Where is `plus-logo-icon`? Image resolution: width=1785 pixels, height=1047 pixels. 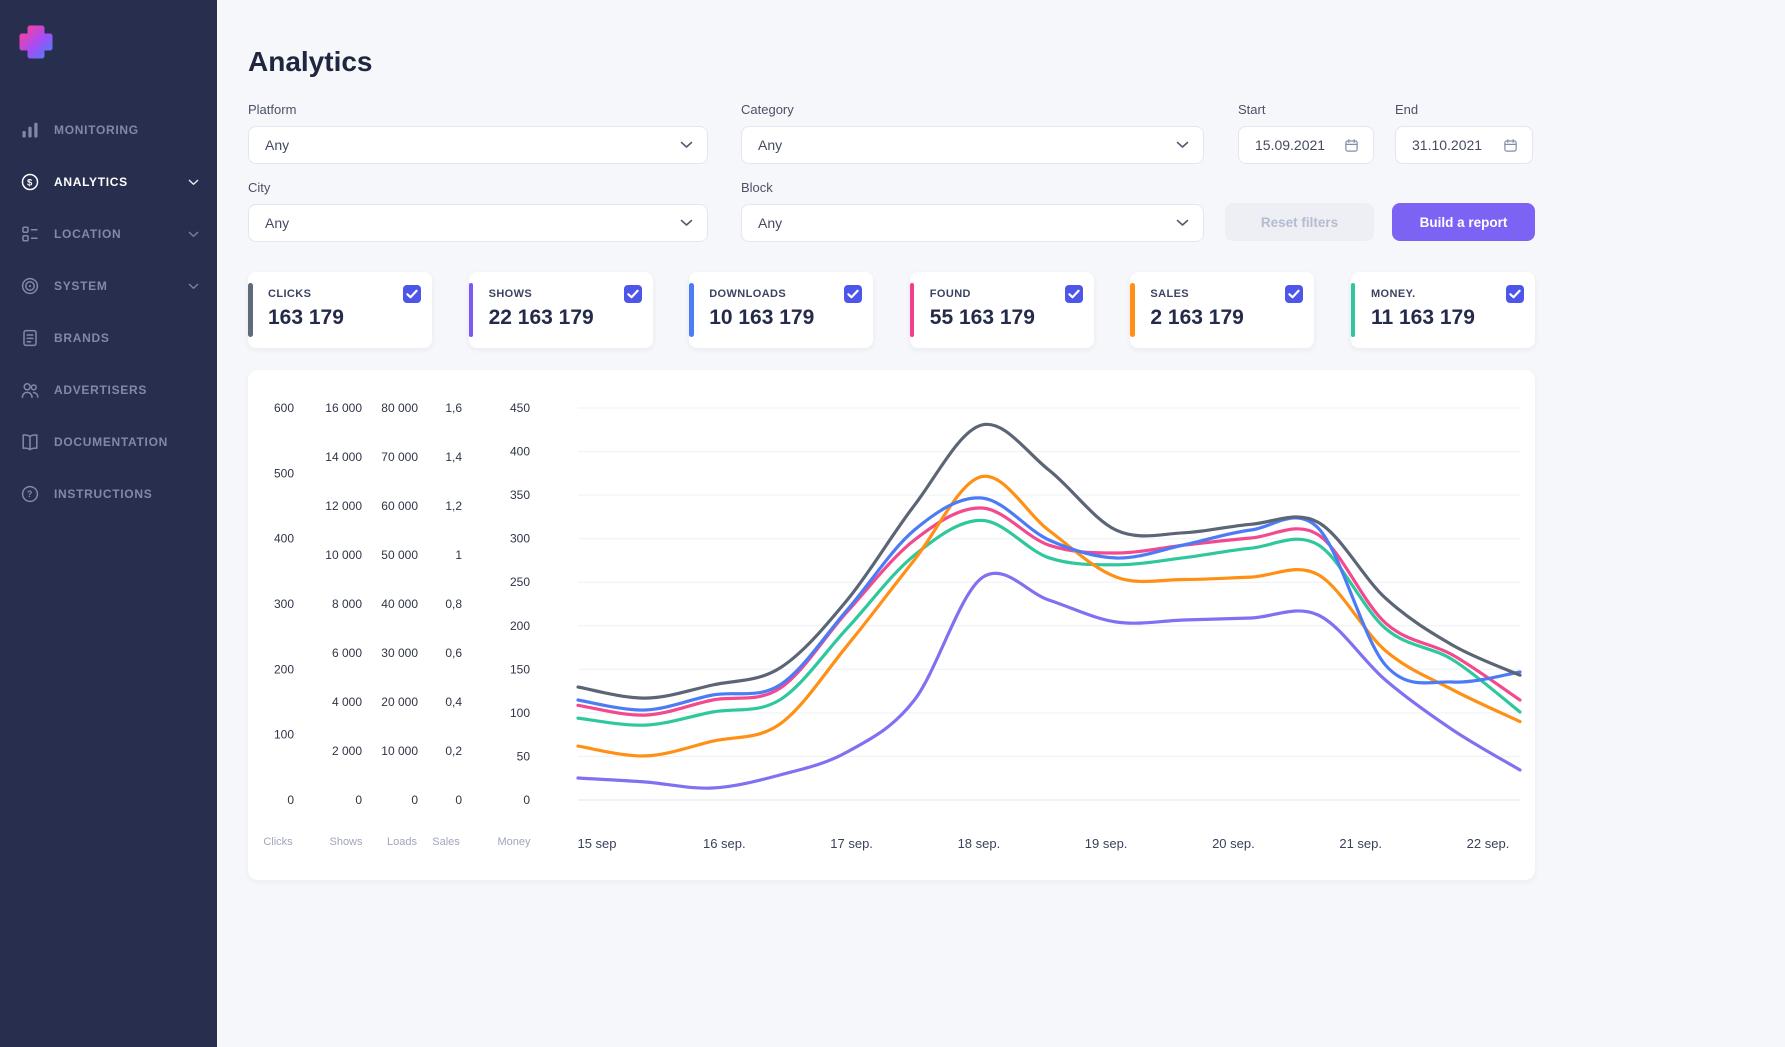 plus-logo-icon is located at coordinates (36, 42).